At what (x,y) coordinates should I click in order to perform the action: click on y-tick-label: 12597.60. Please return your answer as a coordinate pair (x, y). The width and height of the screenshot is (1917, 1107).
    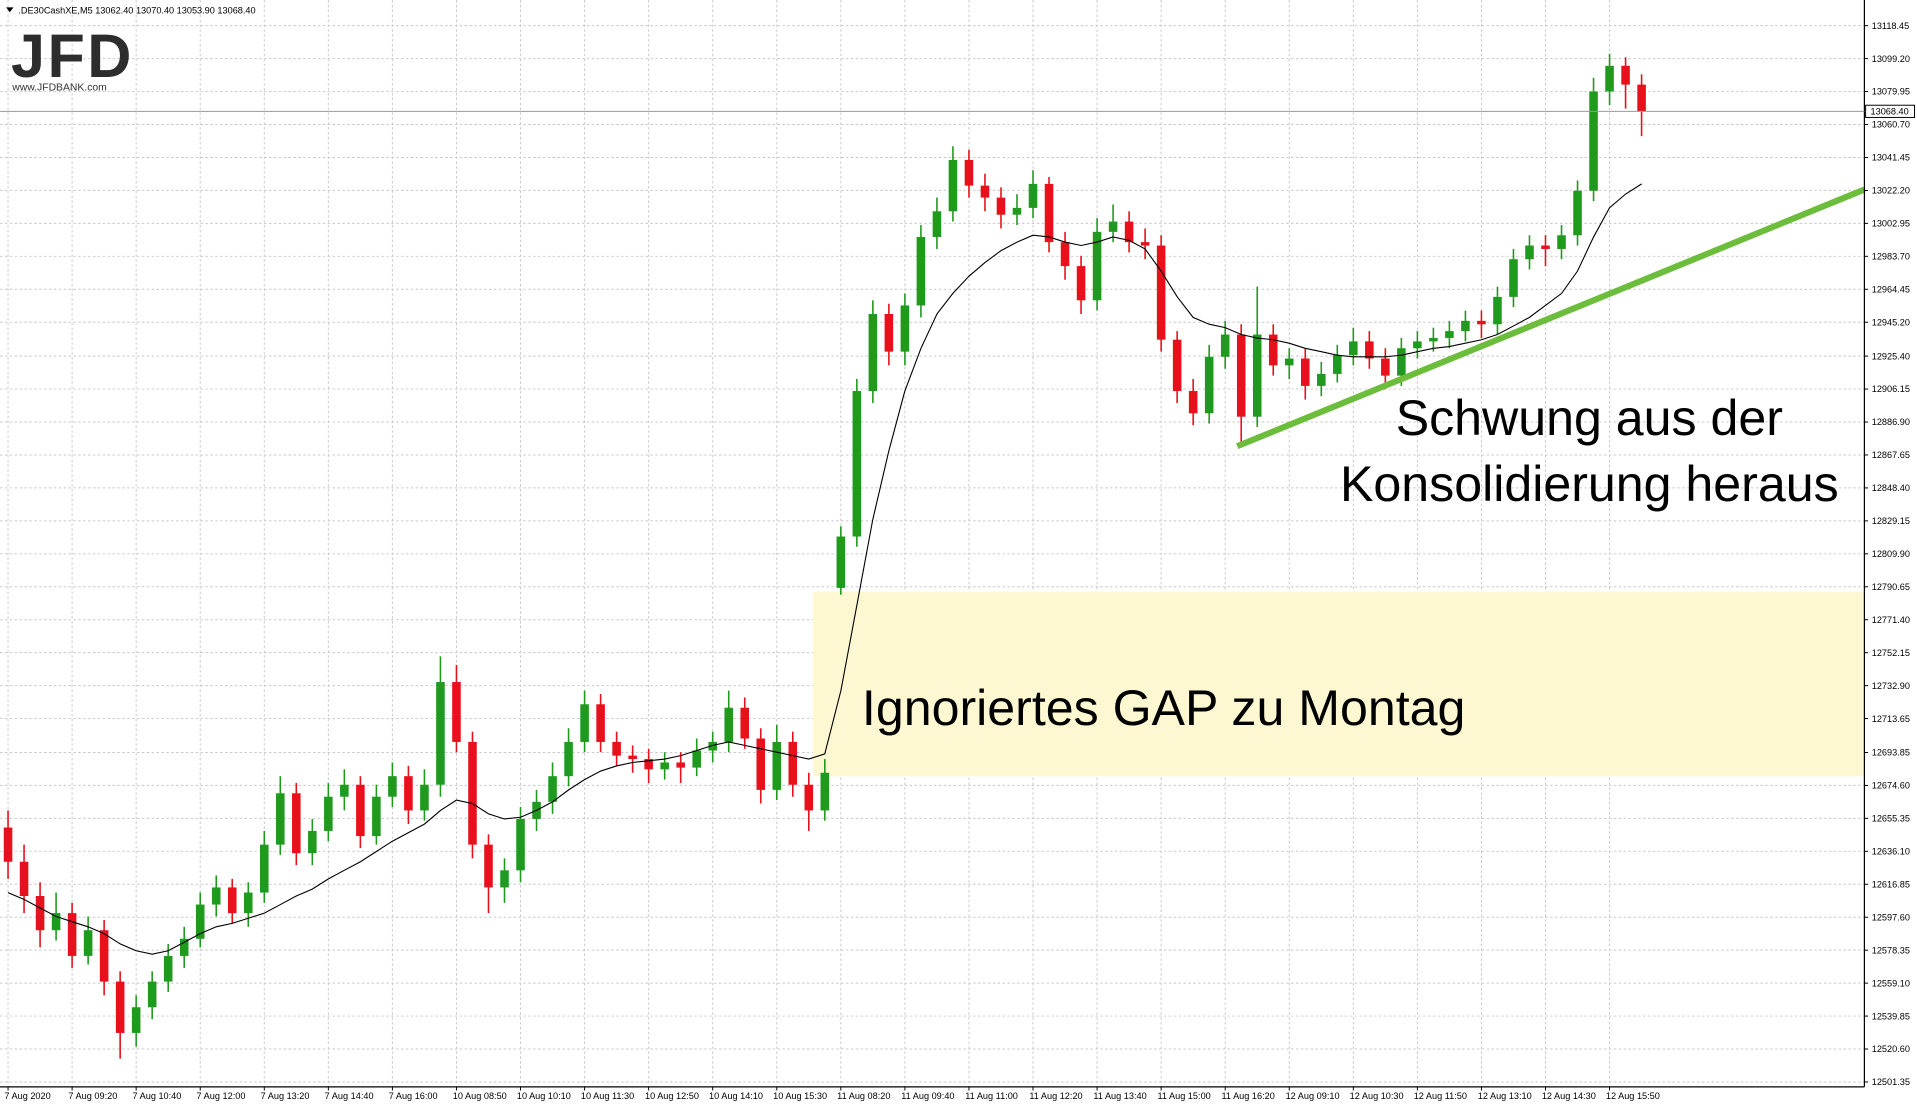
    Looking at the image, I should click on (1891, 917).